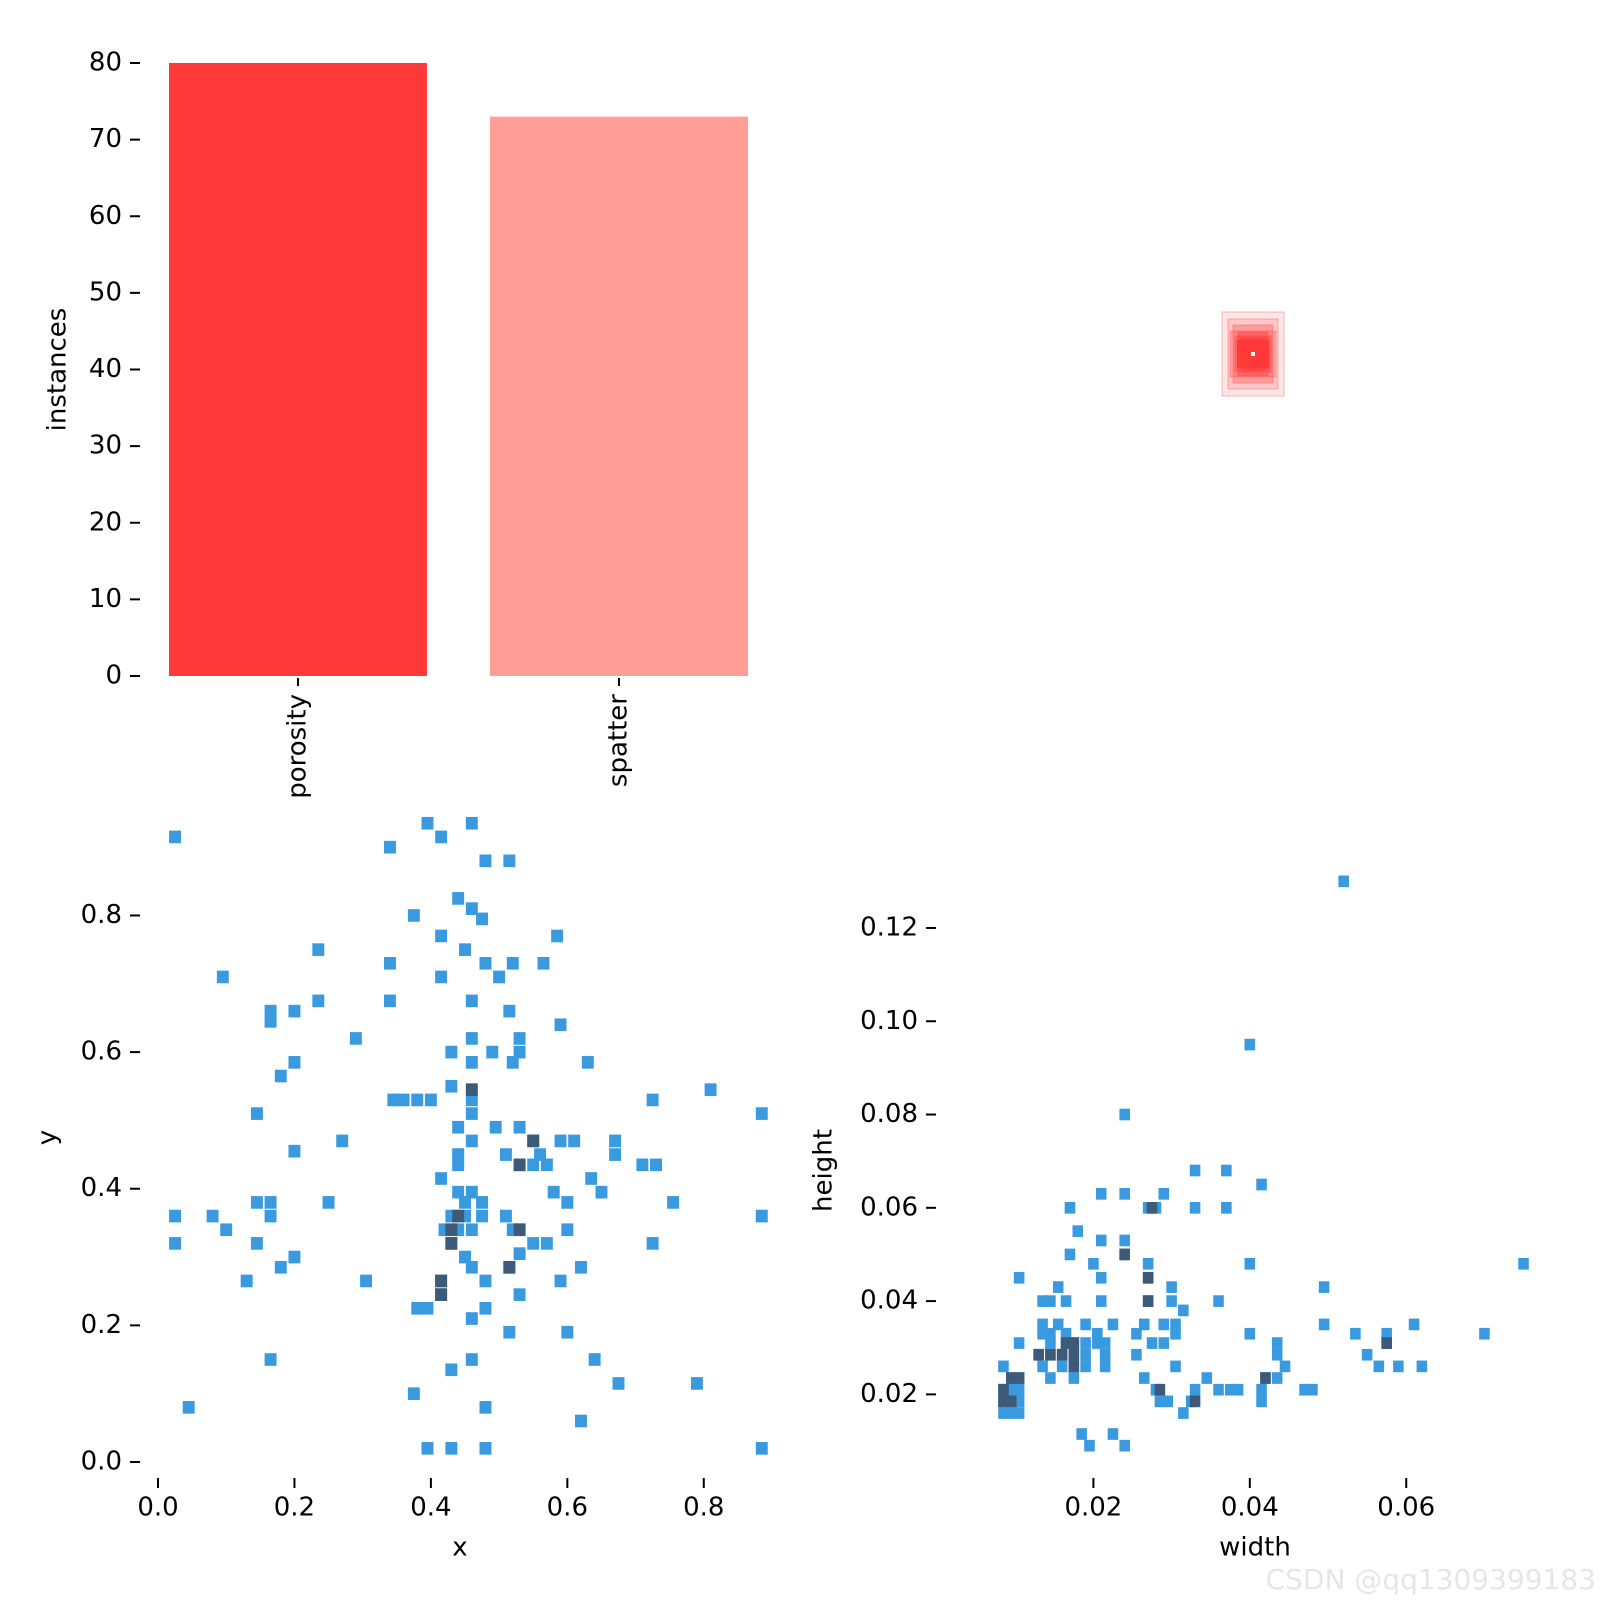 This screenshot has width=1600, height=1600. I want to click on y-tick-label: 0.10, so click(889, 1021).